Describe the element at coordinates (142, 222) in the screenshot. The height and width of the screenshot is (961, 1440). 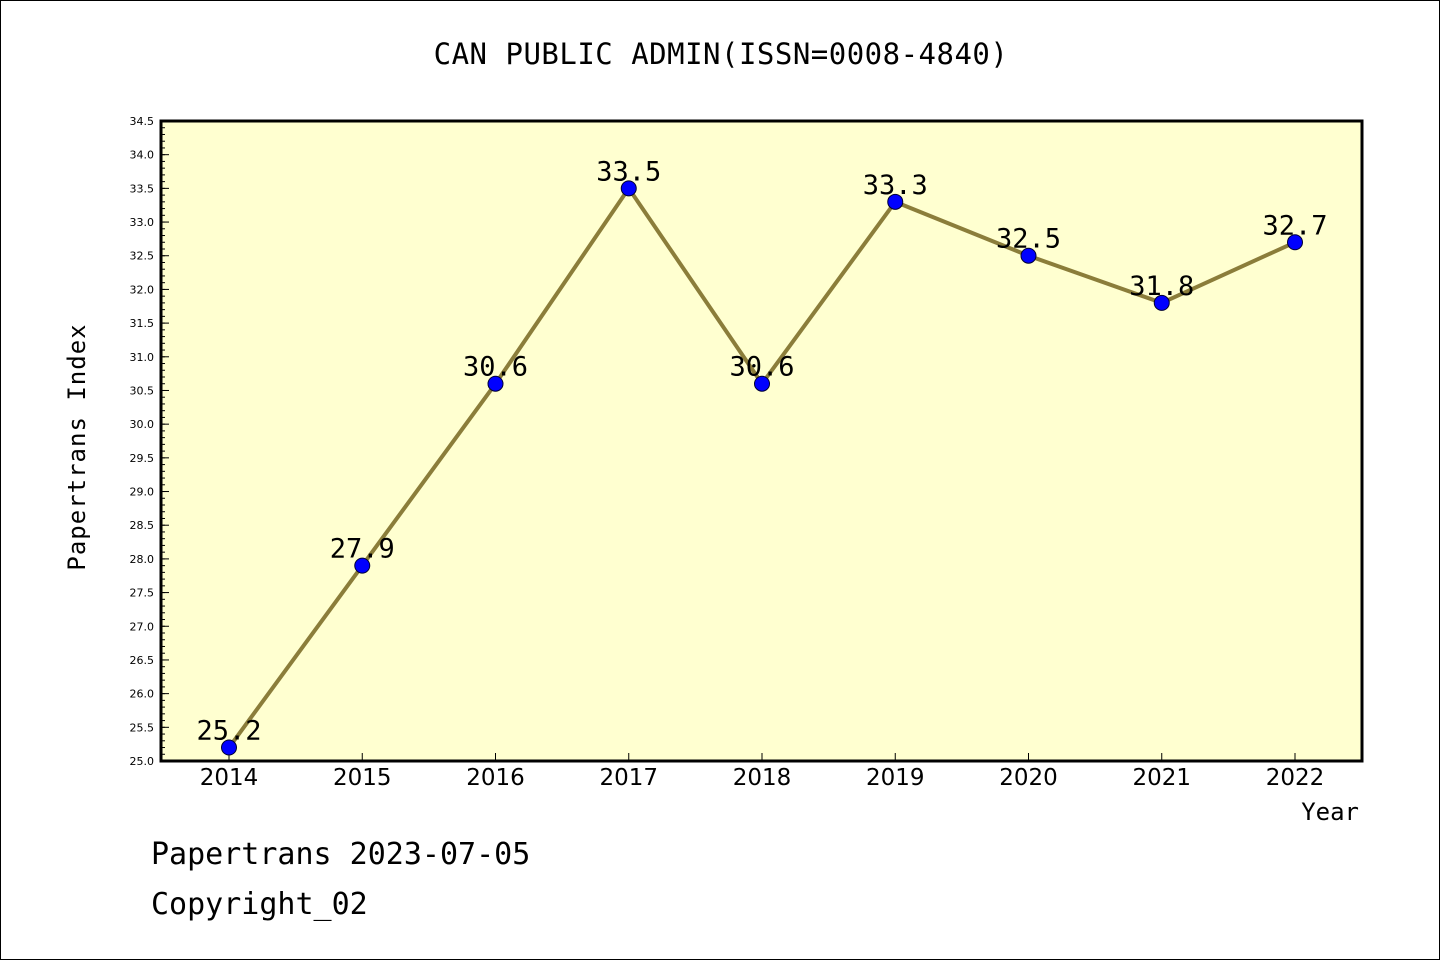
I see `y-tick-label: 33.0` at that location.